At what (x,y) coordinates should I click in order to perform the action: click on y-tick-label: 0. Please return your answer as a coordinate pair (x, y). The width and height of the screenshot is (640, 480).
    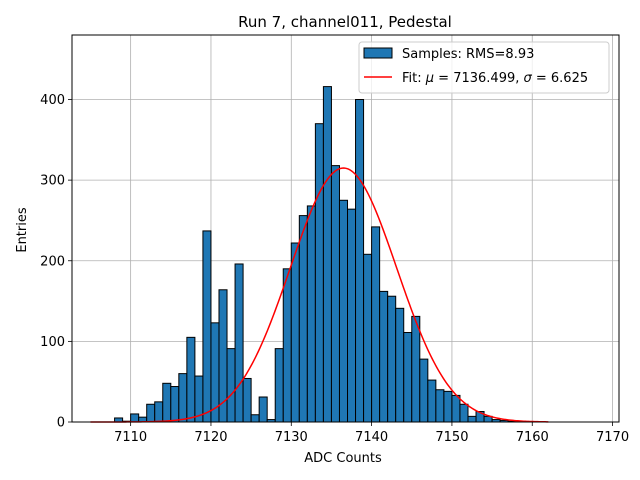
    Looking at the image, I should click on (61, 423).